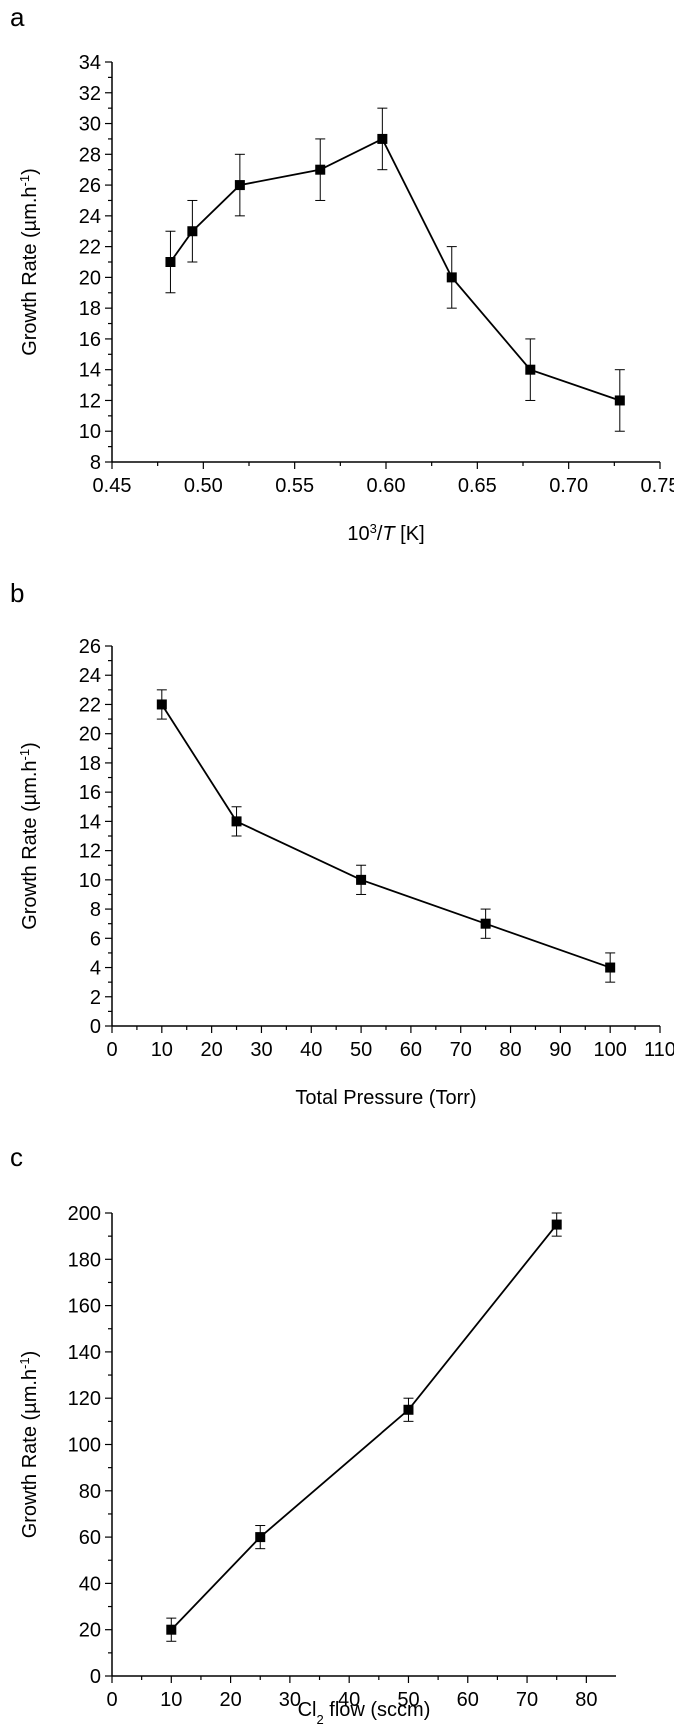 This screenshot has width=674, height=1731. I want to click on y-tick-label: 140, so click(84, 1353).